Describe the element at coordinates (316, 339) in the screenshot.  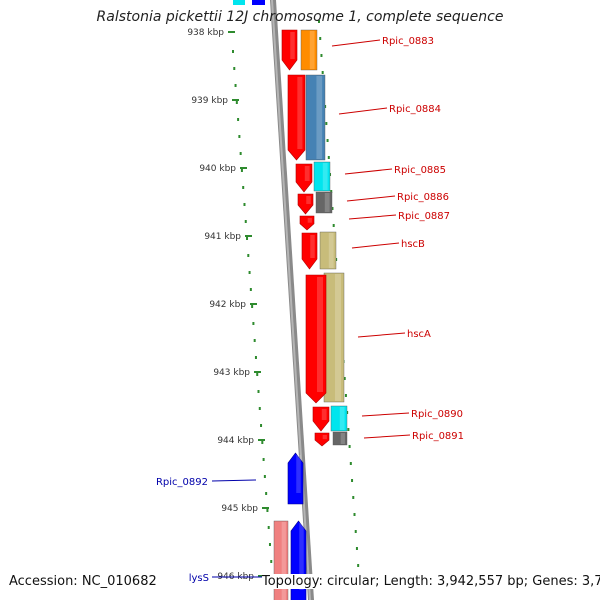
I see `cds-arrow-hsca` at that location.